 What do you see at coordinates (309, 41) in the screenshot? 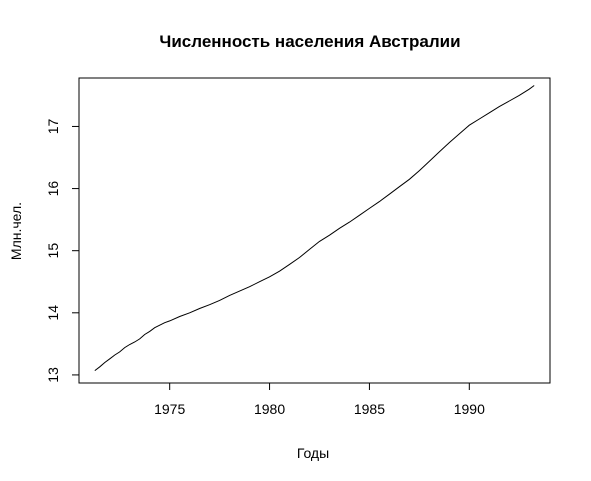
I see `chart-title: Численность населения Австралии` at bounding box center [309, 41].